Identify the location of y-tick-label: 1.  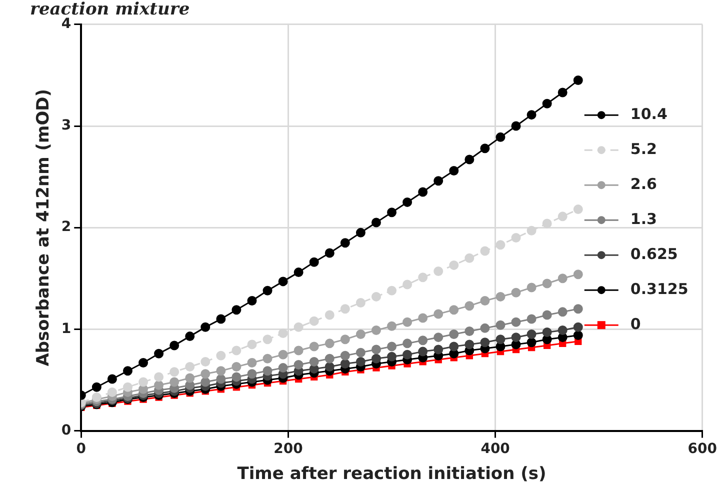
(66, 328).